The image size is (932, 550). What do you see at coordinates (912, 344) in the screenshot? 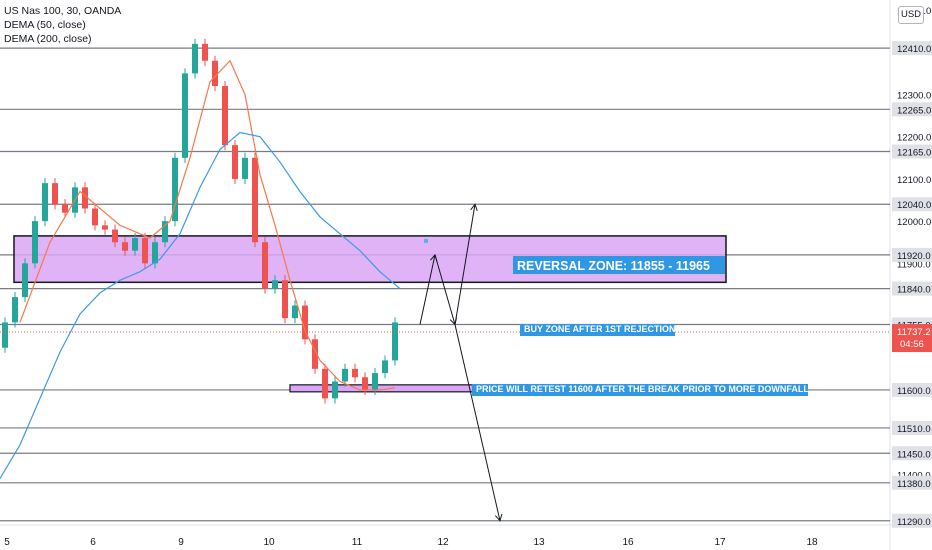
I see `last-price-countdown: 04:56` at bounding box center [912, 344].